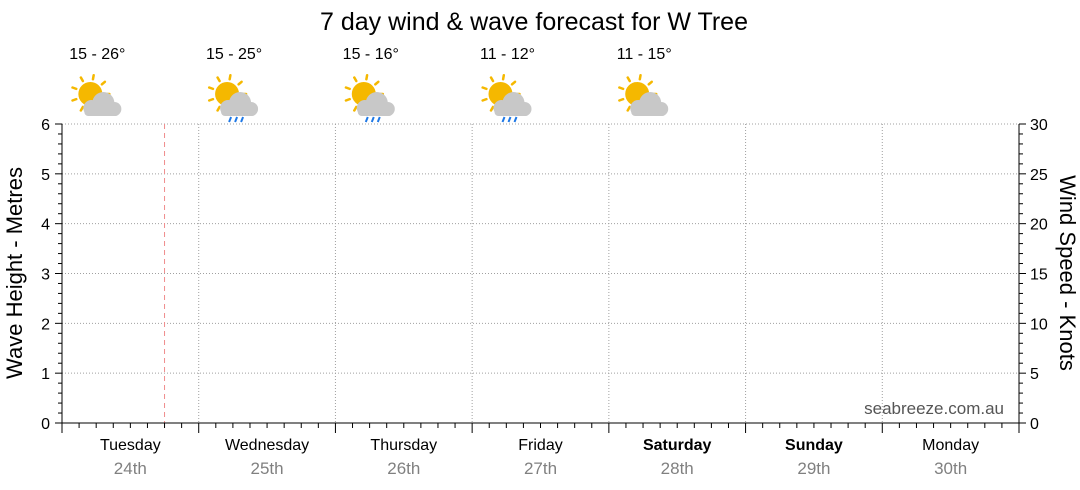  I want to click on left-tick-label: 6, so click(45, 125).